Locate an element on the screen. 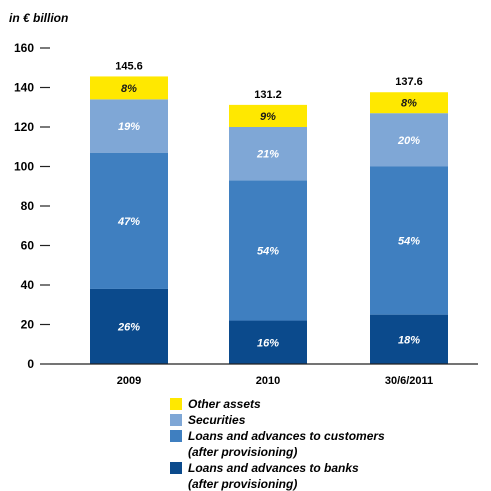 This screenshot has height=491, width=491. y-tick-label: 40 is located at coordinates (28, 285).